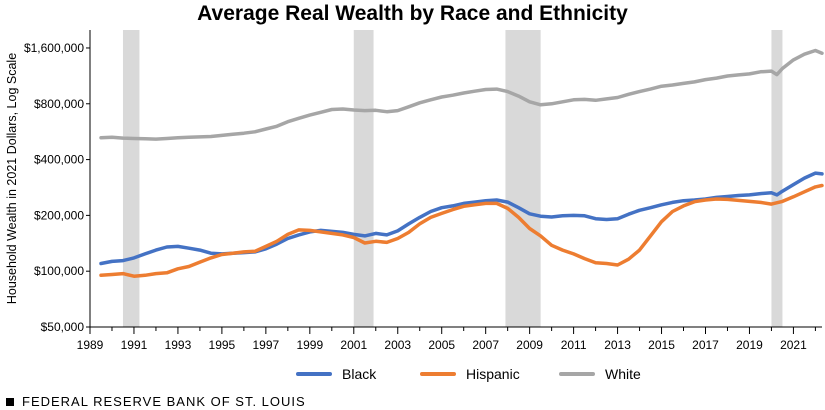  I want to click on legend-swatch-hispanic, so click(438, 374).